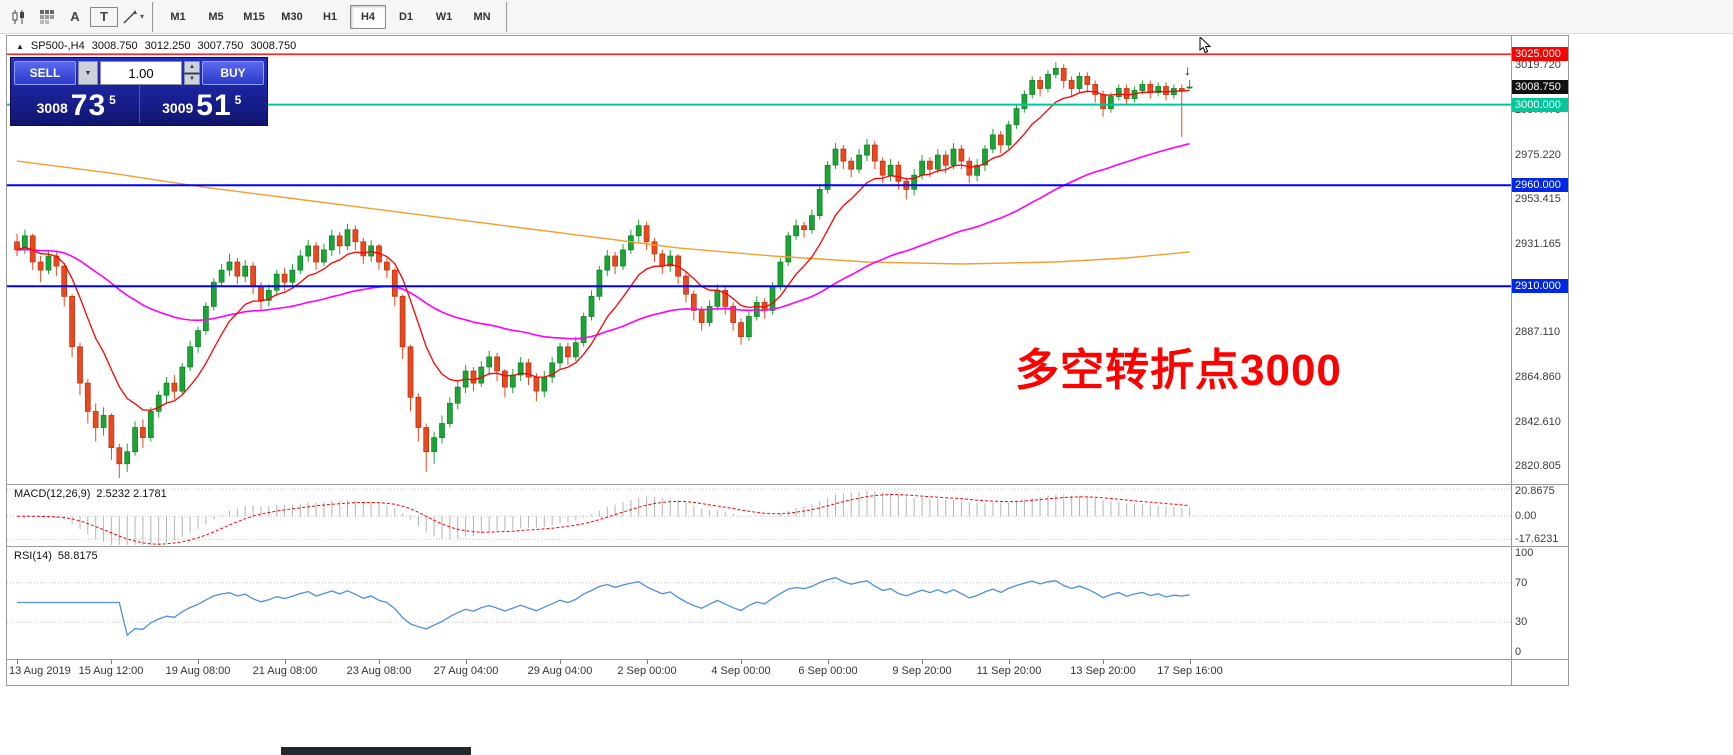 The image size is (1733, 755). Describe the element at coordinates (40, 671) in the screenshot. I see `time-label: 13 Aug 2019` at that location.